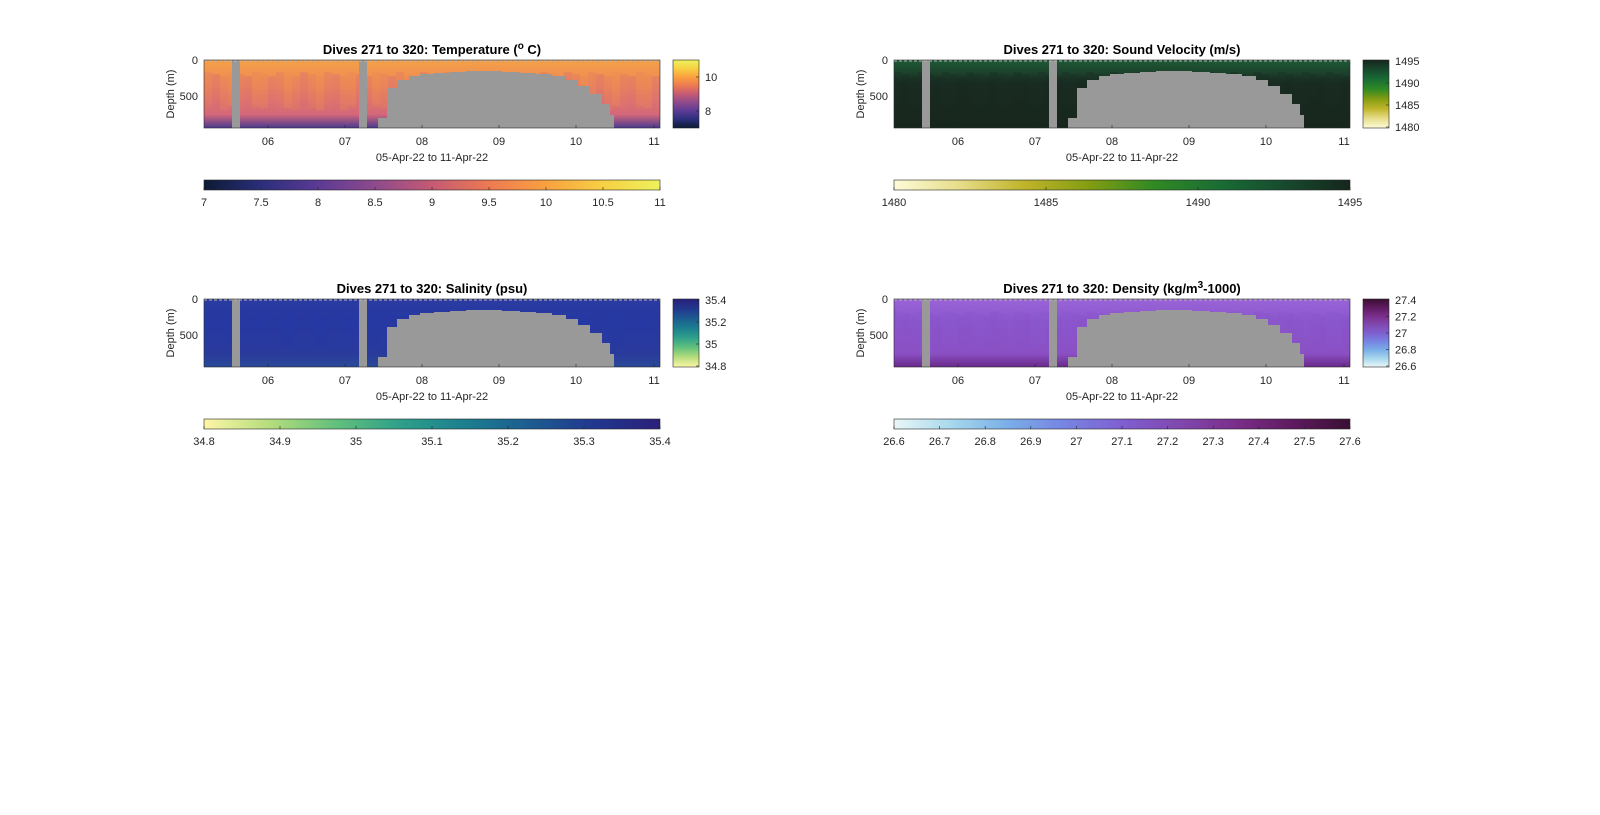  Describe the element at coordinates (318, 203) in the screenshot. I see `bottom-colorbar-tick-label: 8` at that location.